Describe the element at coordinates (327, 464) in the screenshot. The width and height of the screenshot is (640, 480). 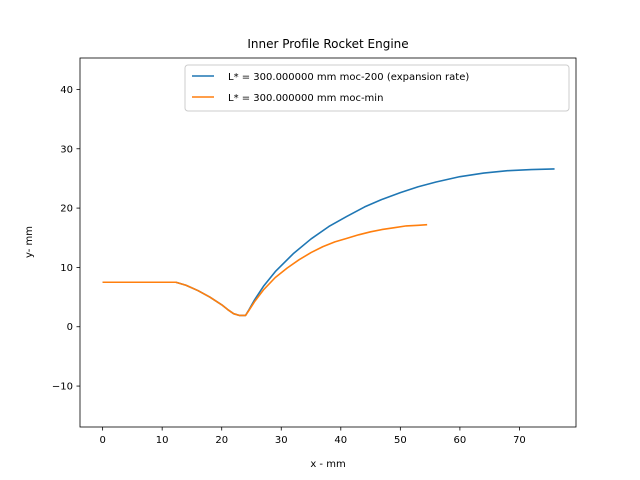
I see `x-axis-label: x - mm` at that location.